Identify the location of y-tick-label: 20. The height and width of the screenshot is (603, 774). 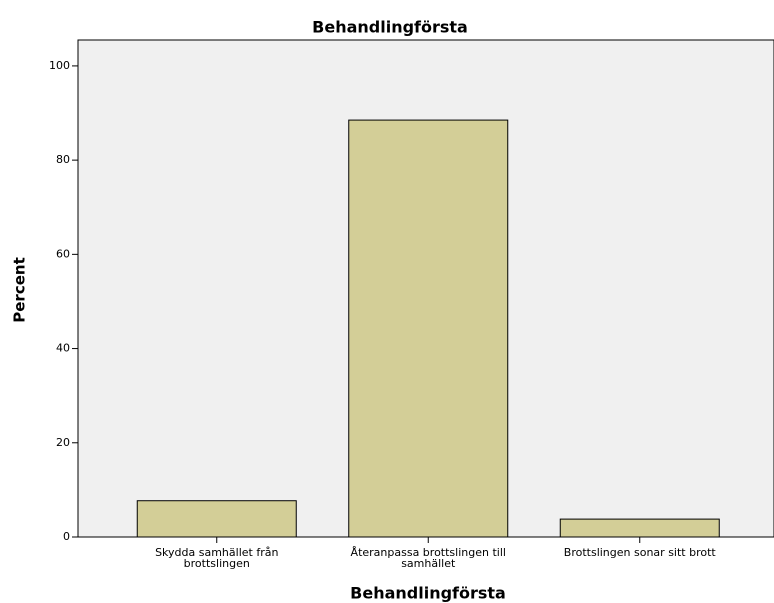
(63, 442).